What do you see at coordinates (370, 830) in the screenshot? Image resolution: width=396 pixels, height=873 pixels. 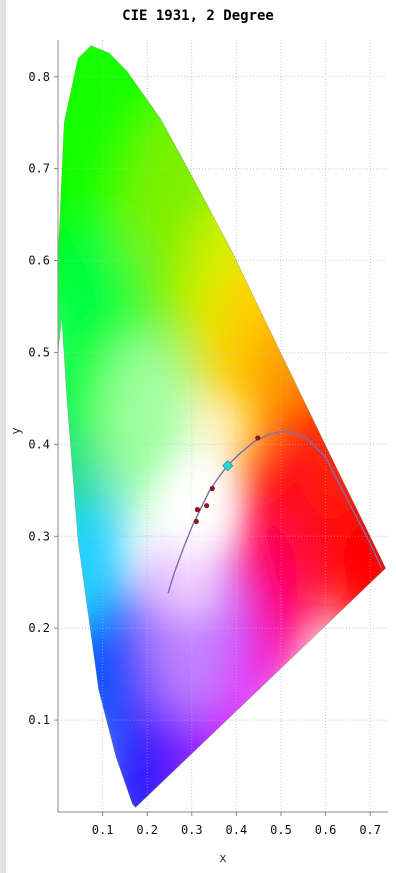 I see `x-tick-label: 0.7` at bounding box center [370, 830].